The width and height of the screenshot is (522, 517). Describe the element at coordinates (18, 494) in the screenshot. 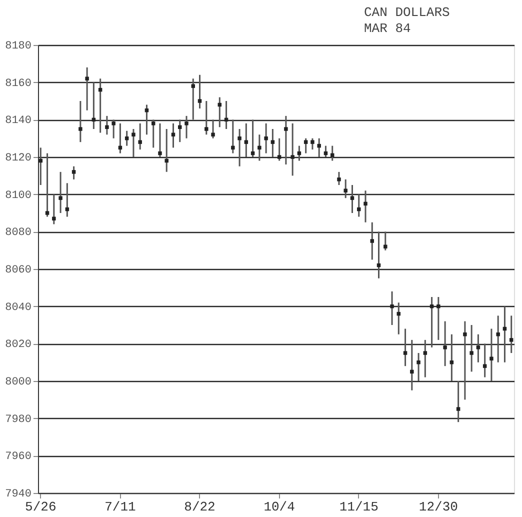

I see `y-tick-label: 7940` at that location.